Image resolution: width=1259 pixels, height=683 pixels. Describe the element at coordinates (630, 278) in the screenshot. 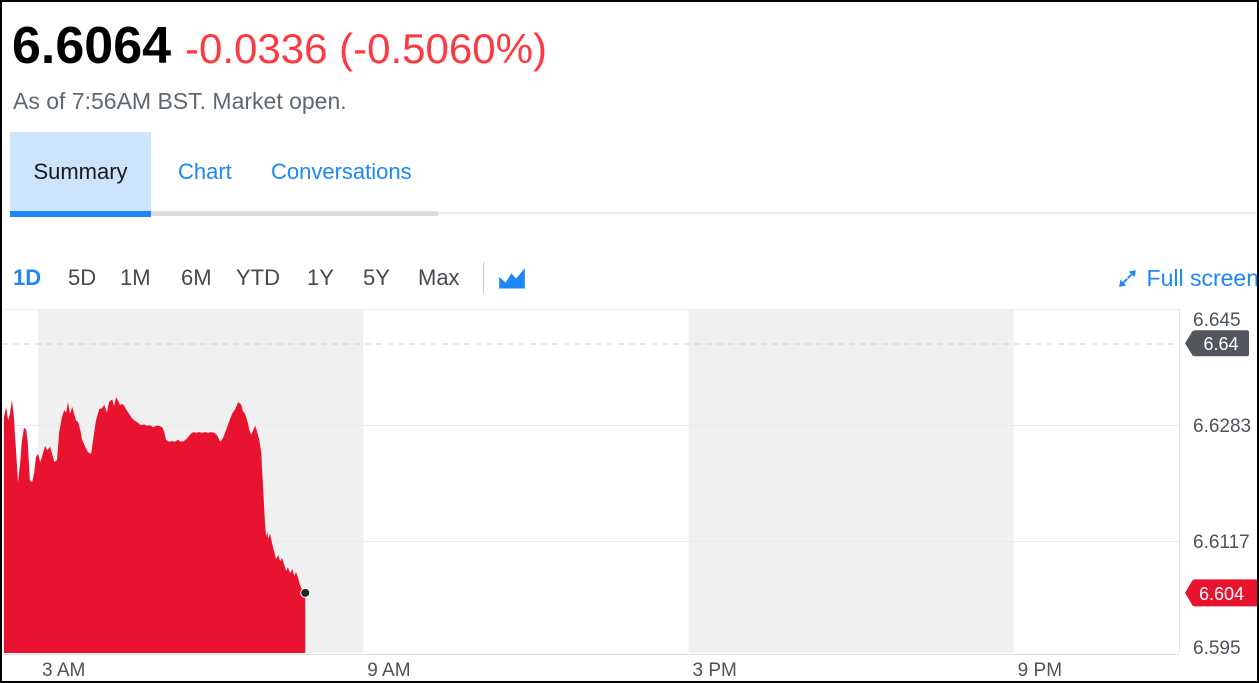

I see `chart-toolbar: 1D 5D 1M 6M YTD 1Y 5Y Max Full screen` at that location.